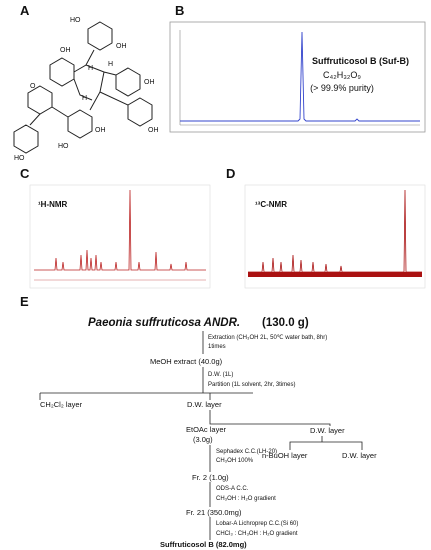  What do you see at coordinates (217, 347) in the screenshot?
I see `condition: 1times` at bounding box center [217, 347].